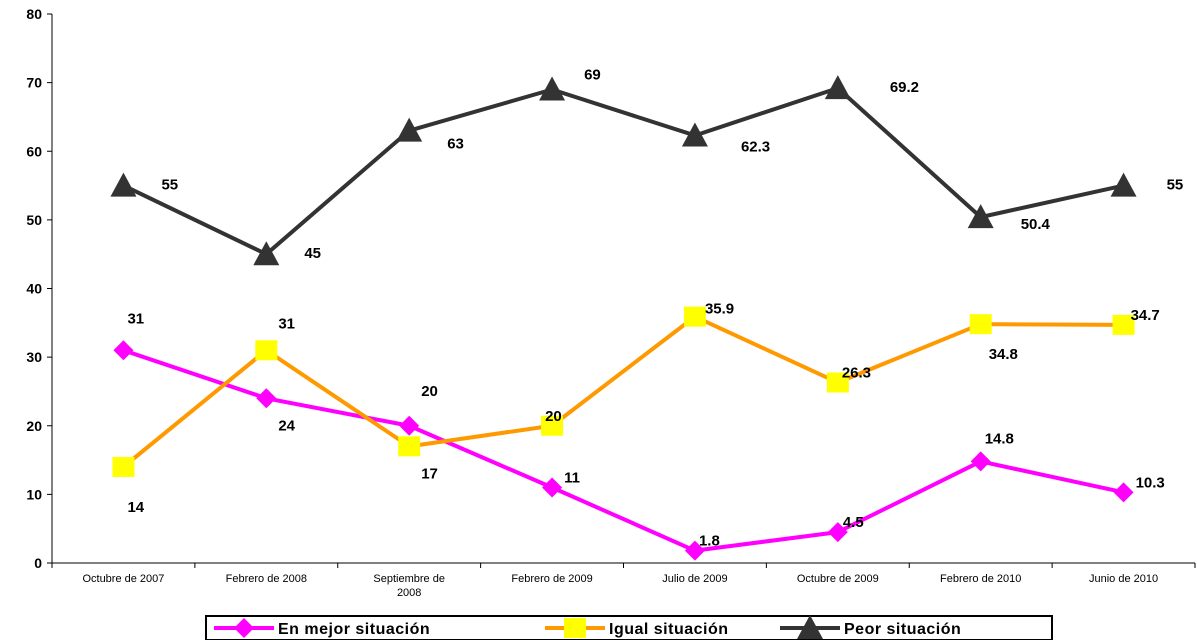 This screenshot has height=640, width=1197. What do you see at coordinates (853, 522) in the screenshot?
I see `data-label: 4.5` at bounding box center [853, 522].